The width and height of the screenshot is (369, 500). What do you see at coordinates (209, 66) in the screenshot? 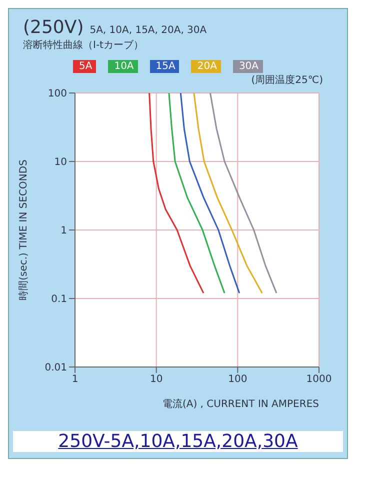
I see `legend-label: 20A` at bounding box center [209, 66].